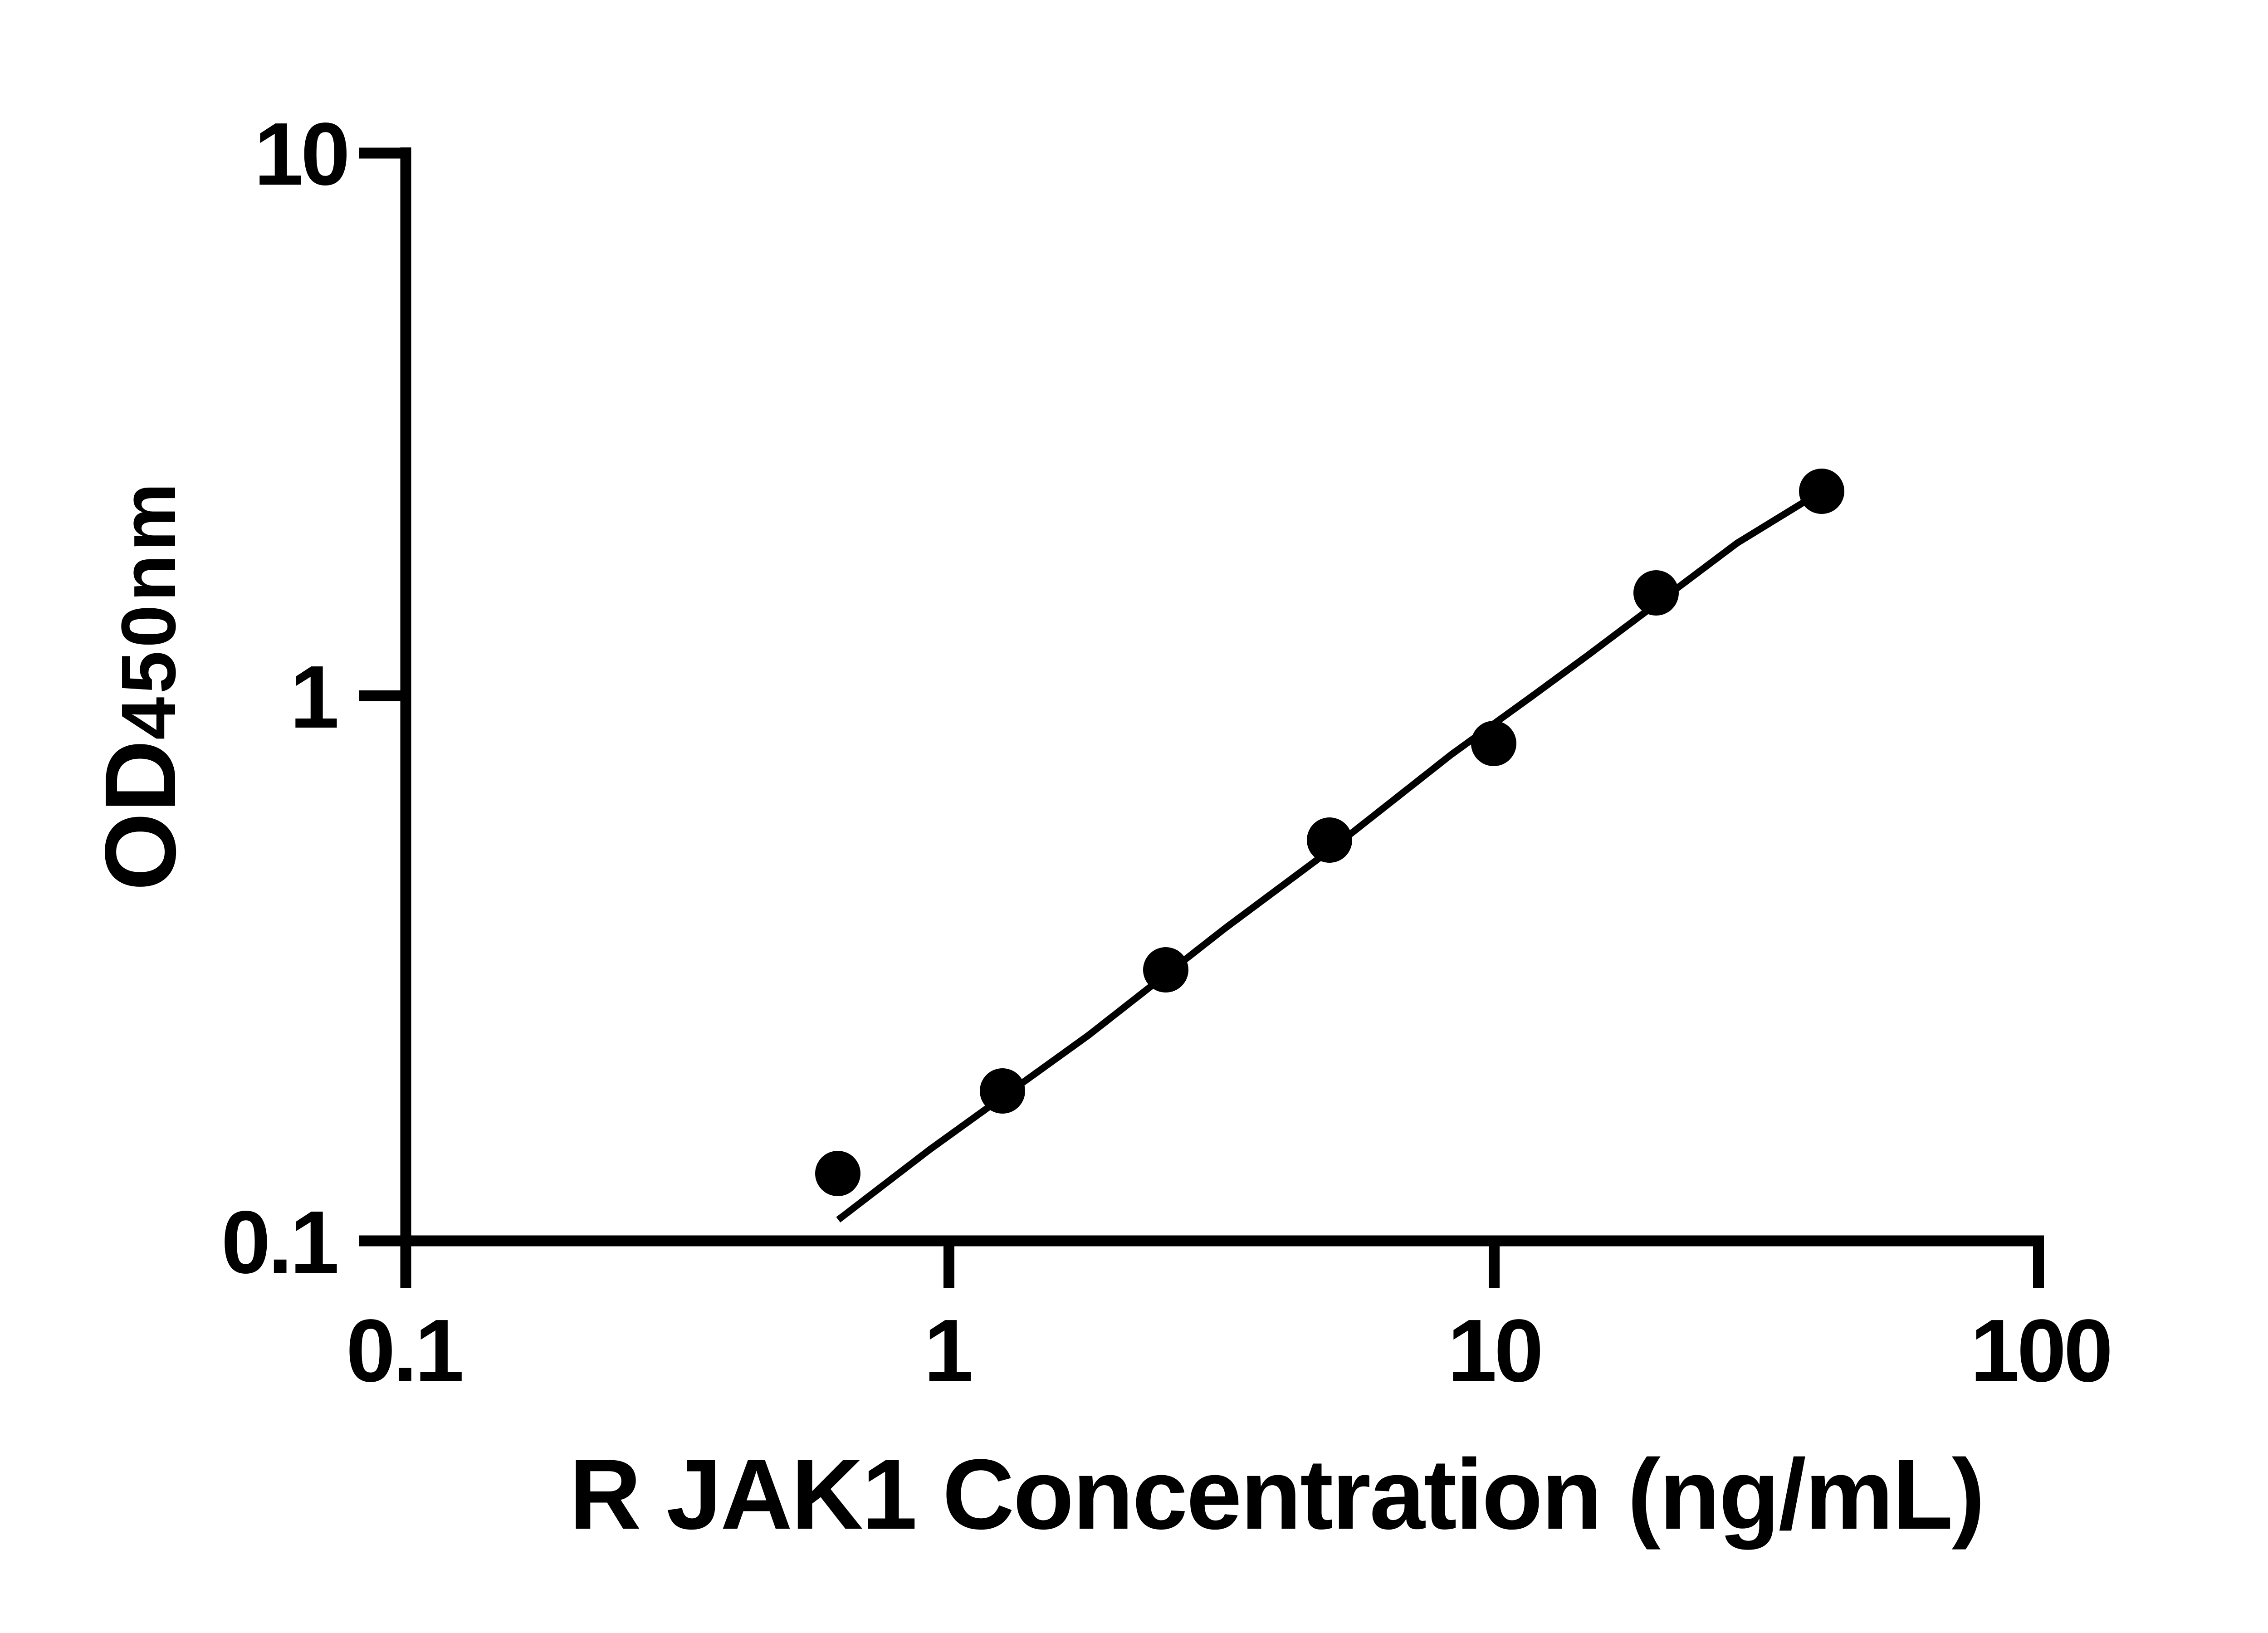 Image resolution: width=2268 pixels, height=1633 pixels. I want to click on svg-text: R JAK1 Concentration (ng/mL), so click(1277, 1494).